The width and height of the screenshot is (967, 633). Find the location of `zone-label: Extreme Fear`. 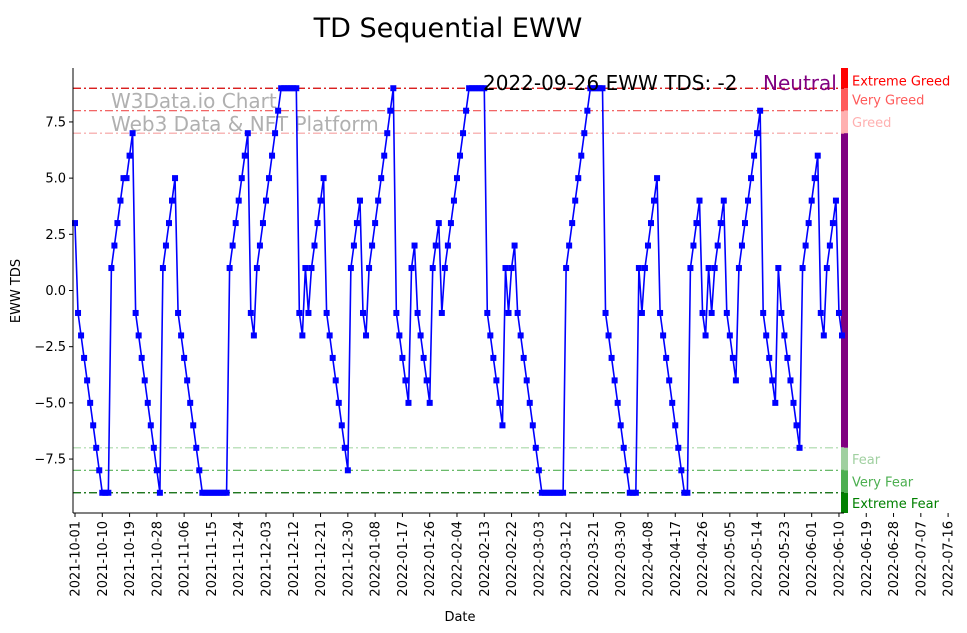

zone-label: Extreme Fear is located at coordinates (896, 504).